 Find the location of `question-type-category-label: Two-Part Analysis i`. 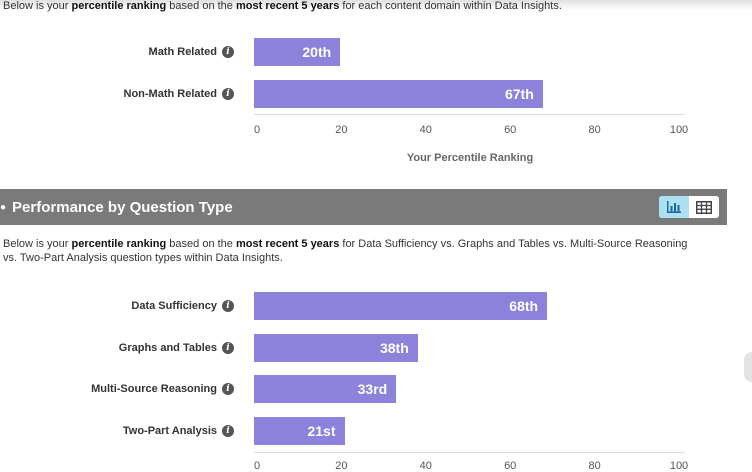

question-type-category-label: Two-Part Analysis i is located at coordinates (178, 431).